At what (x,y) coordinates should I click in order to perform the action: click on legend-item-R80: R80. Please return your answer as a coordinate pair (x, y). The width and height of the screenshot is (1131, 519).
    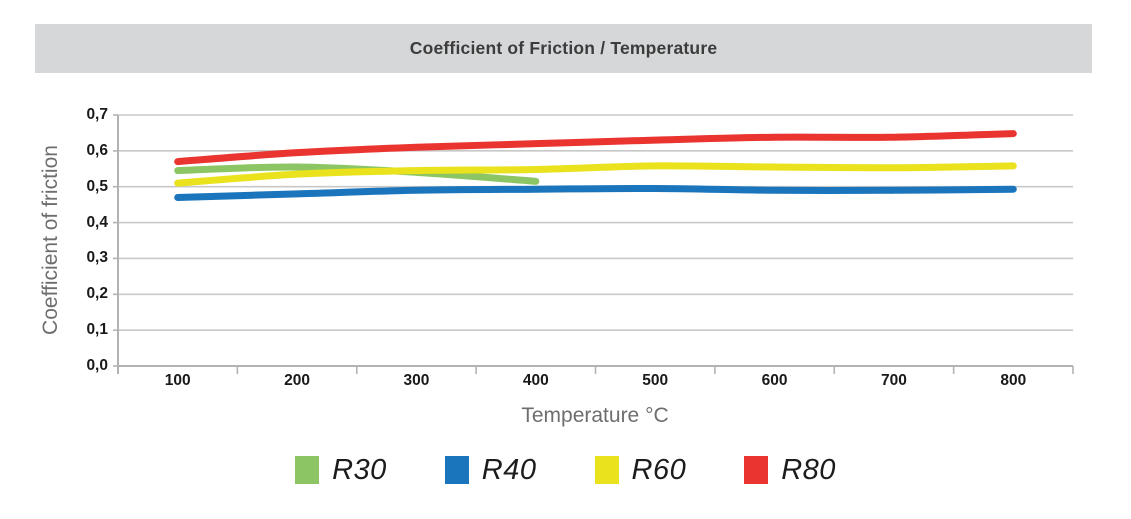
    Looking at the image, I should click on (790, 470).